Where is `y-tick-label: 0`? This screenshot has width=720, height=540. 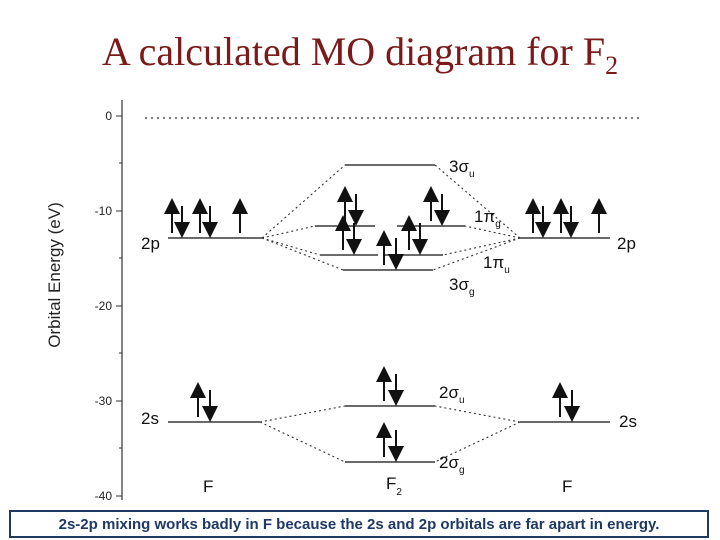
y-tick-label: 0 is located at coordinates (108, 116).